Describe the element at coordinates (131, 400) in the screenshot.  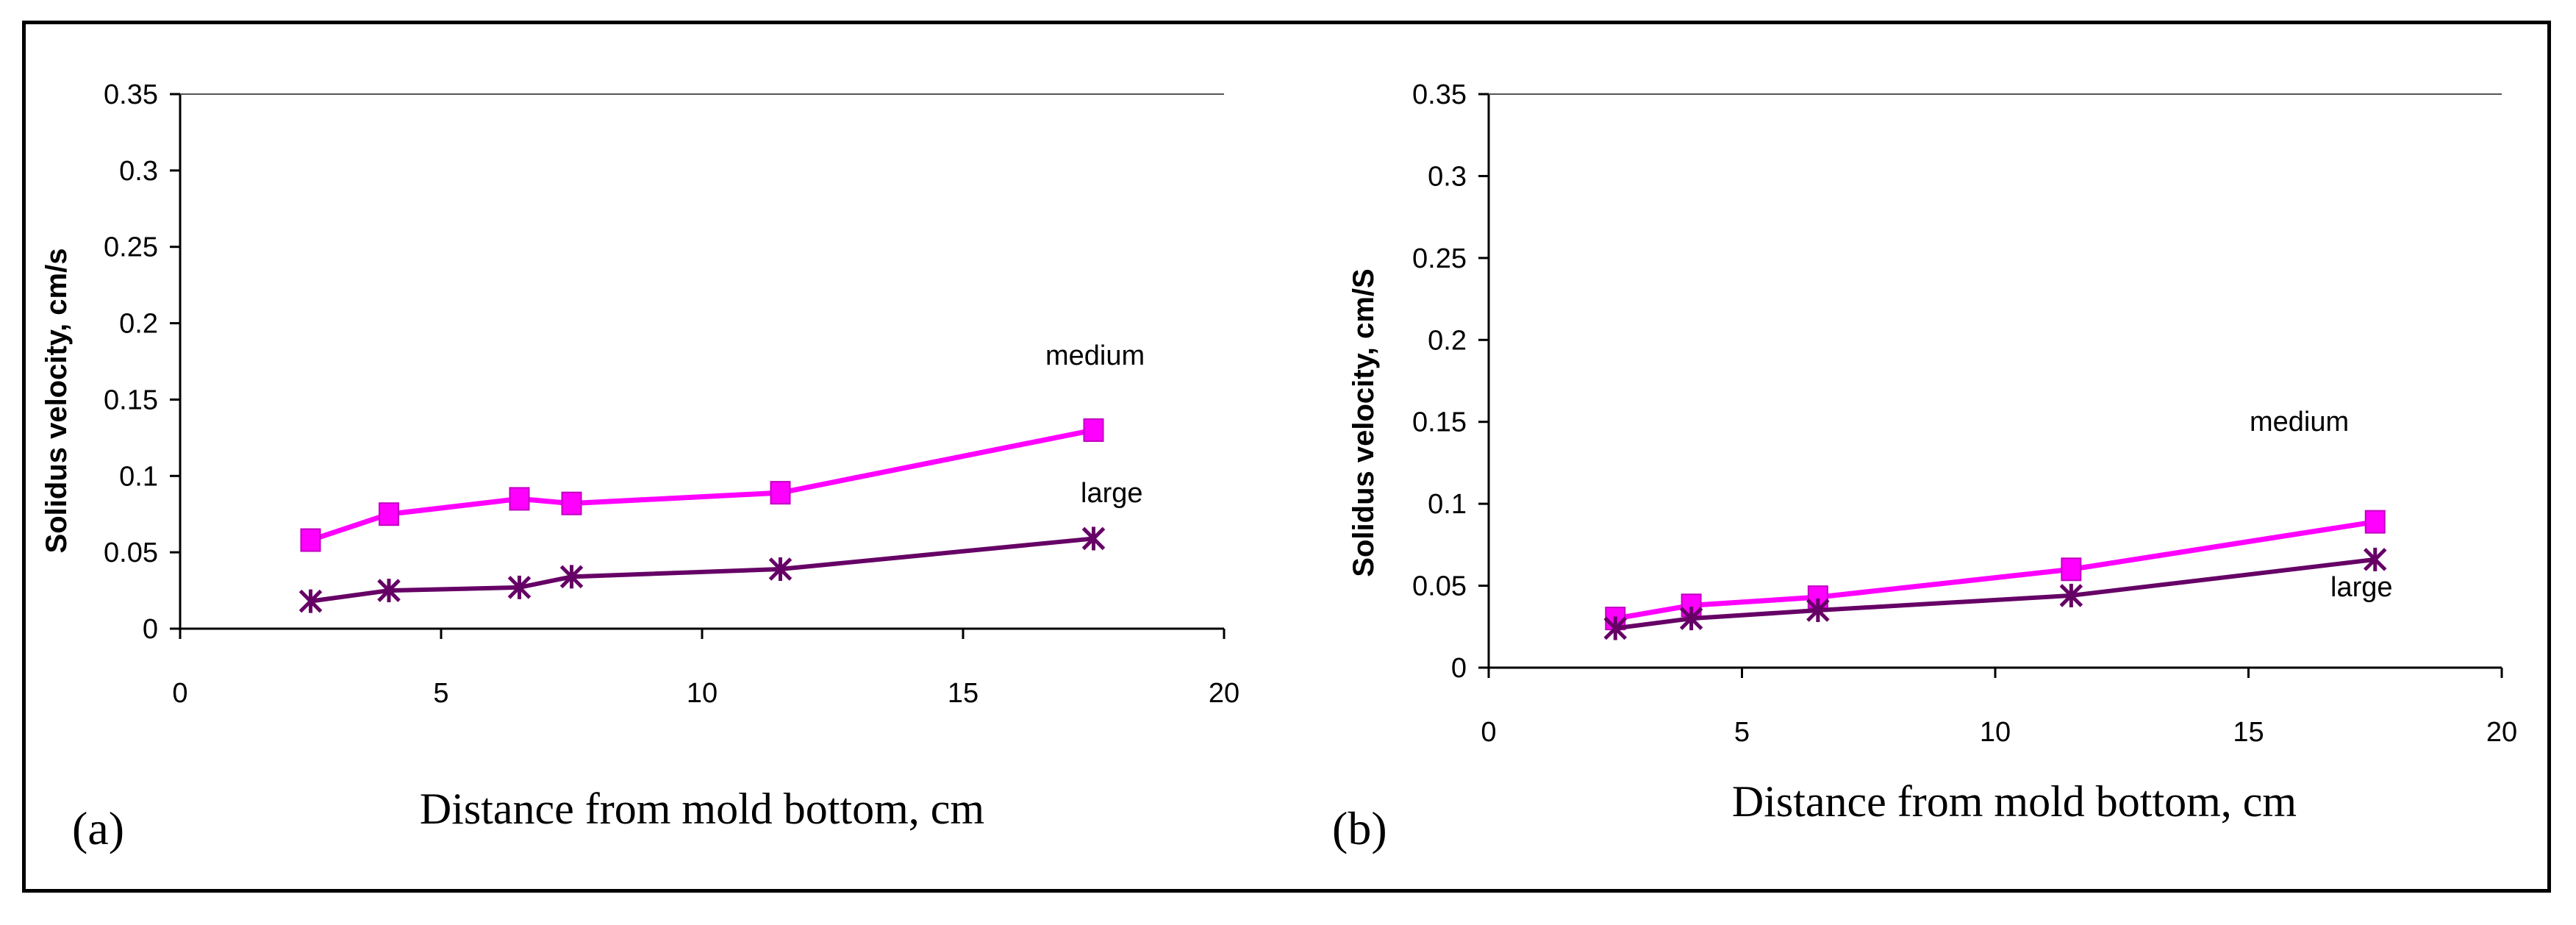
I see `panel-a-y-tick-label: 0.15` at that location.